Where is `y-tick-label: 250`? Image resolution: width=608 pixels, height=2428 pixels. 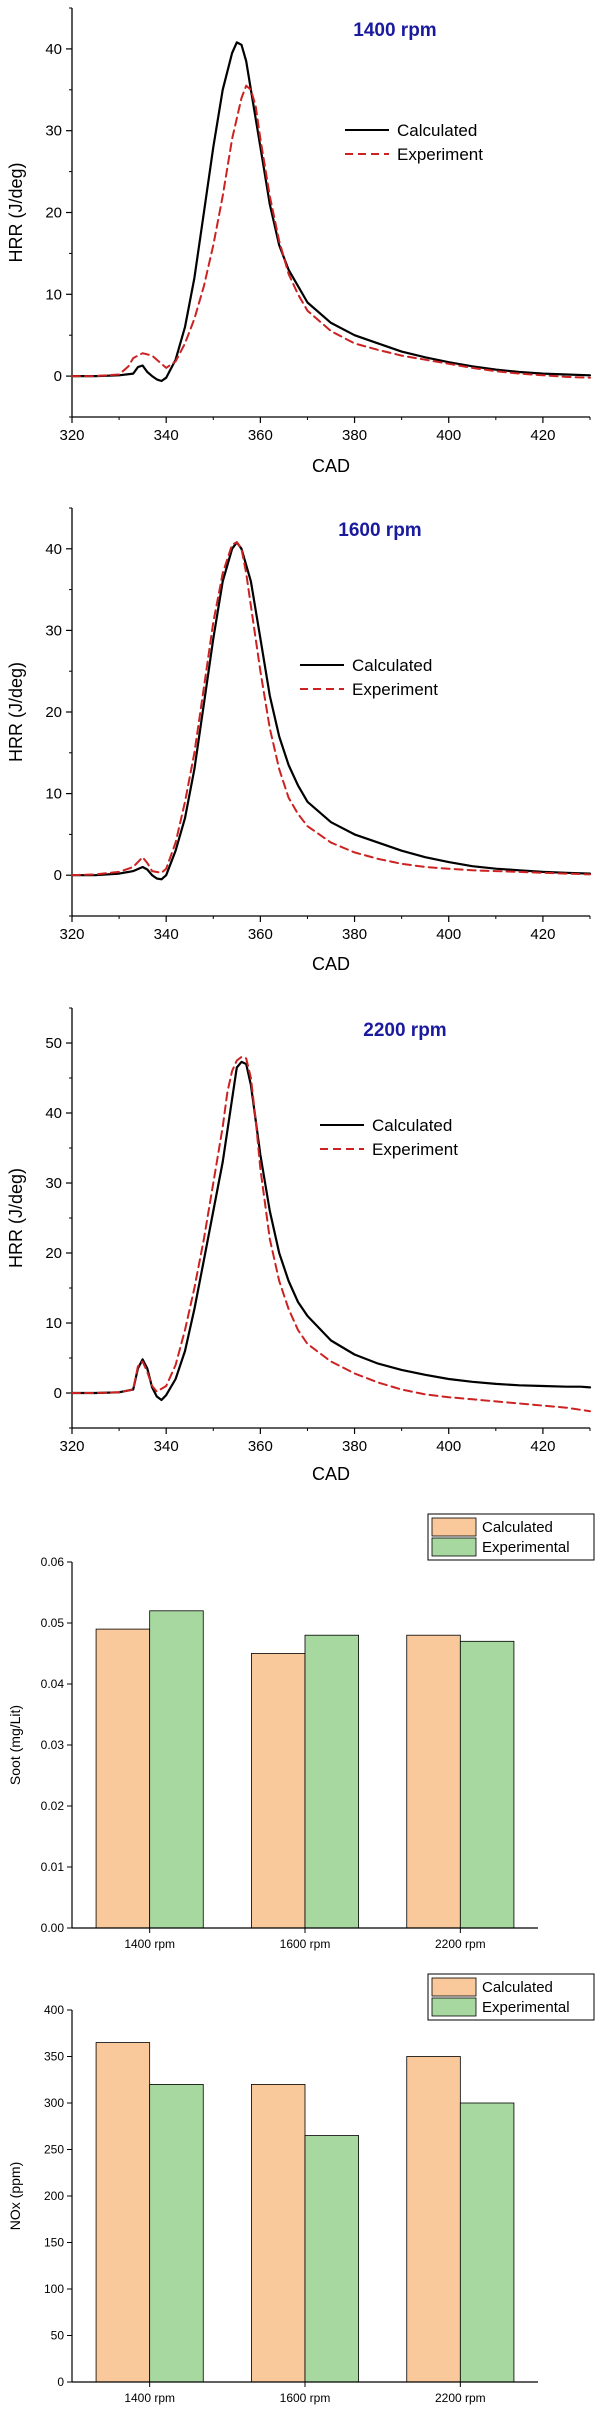 y-tick-label: 250 is located at coordinates (54, 2150).